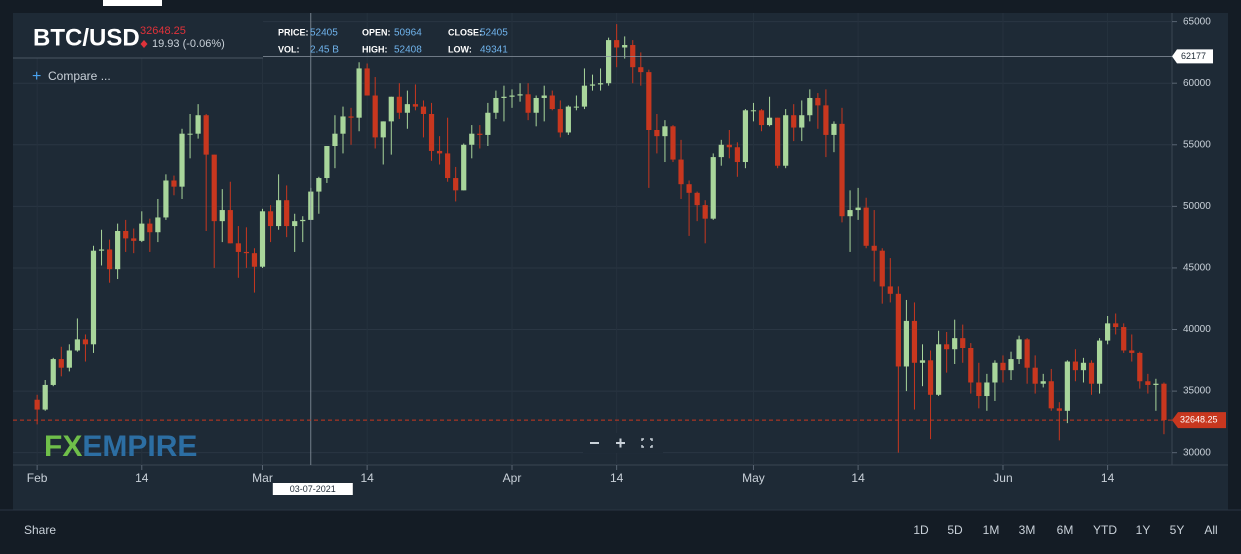 The width and height of the screenshot is (1241, 554). I want to click on crosshair-price-box, so click(1192, 56).